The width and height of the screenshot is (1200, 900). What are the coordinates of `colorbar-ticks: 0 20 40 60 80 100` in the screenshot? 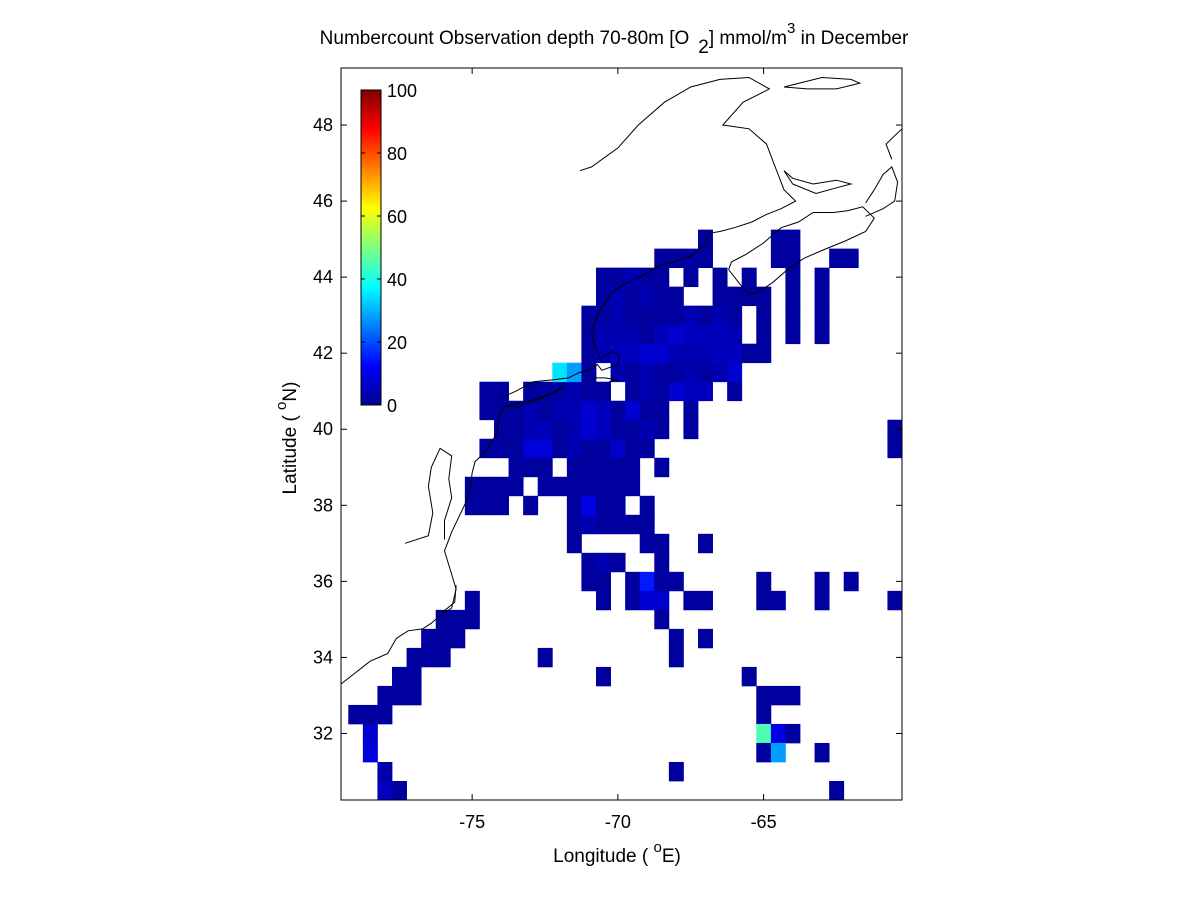 It's located at (389, 248).